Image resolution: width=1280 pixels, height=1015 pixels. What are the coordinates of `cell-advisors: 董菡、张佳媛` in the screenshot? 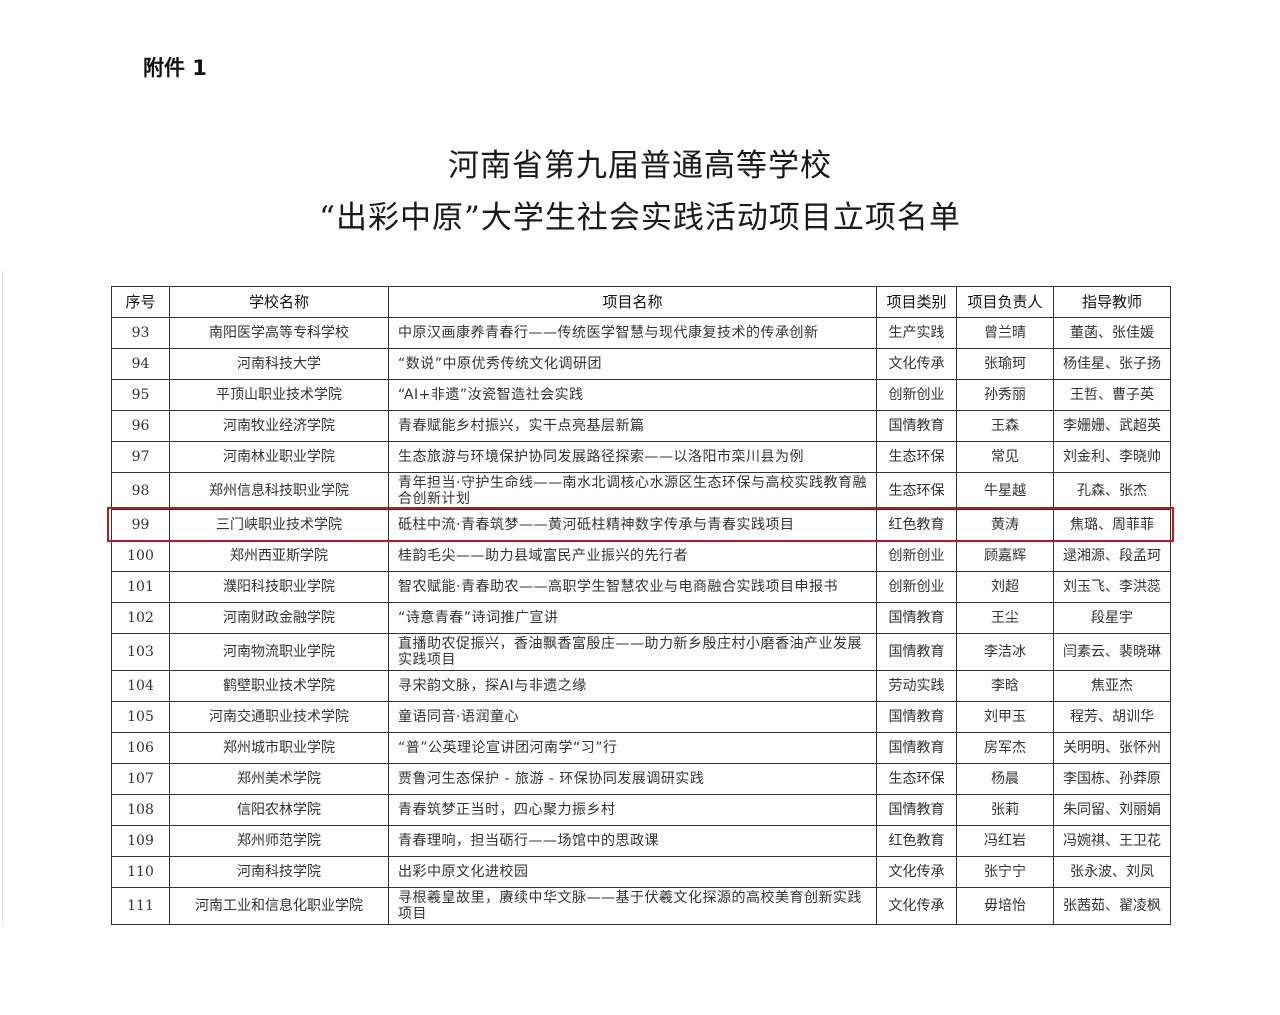 It's located at (1112, 333).